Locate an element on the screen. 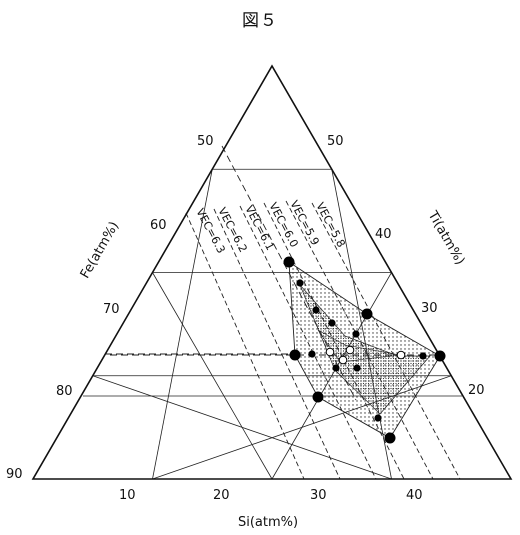 The width and height of the screenshot is (520, 535). si-tick-labels: 10 20 30 40 is located at coordinates (271, 495).